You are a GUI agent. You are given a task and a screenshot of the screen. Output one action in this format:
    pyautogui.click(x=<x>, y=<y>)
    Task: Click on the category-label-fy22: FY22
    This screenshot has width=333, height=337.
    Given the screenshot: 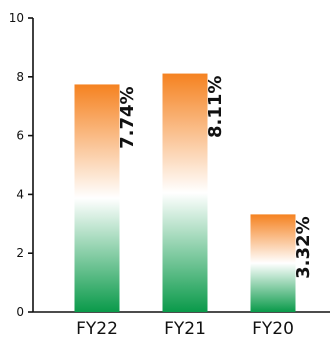 What is the action you would take?
    pyautogui.click(x=97, y=328)
    